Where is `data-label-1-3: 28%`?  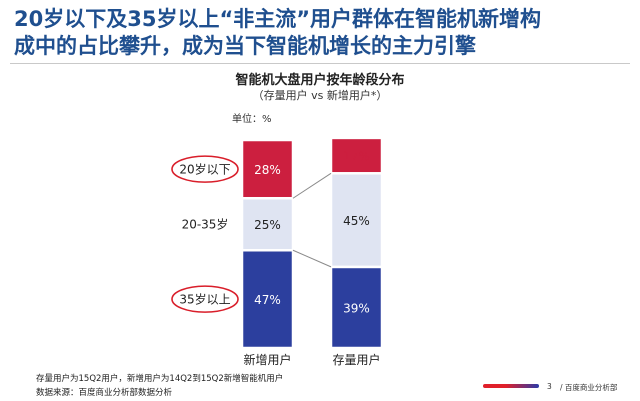 data-label-1-3: 28% is located at coordinates (267, 170).